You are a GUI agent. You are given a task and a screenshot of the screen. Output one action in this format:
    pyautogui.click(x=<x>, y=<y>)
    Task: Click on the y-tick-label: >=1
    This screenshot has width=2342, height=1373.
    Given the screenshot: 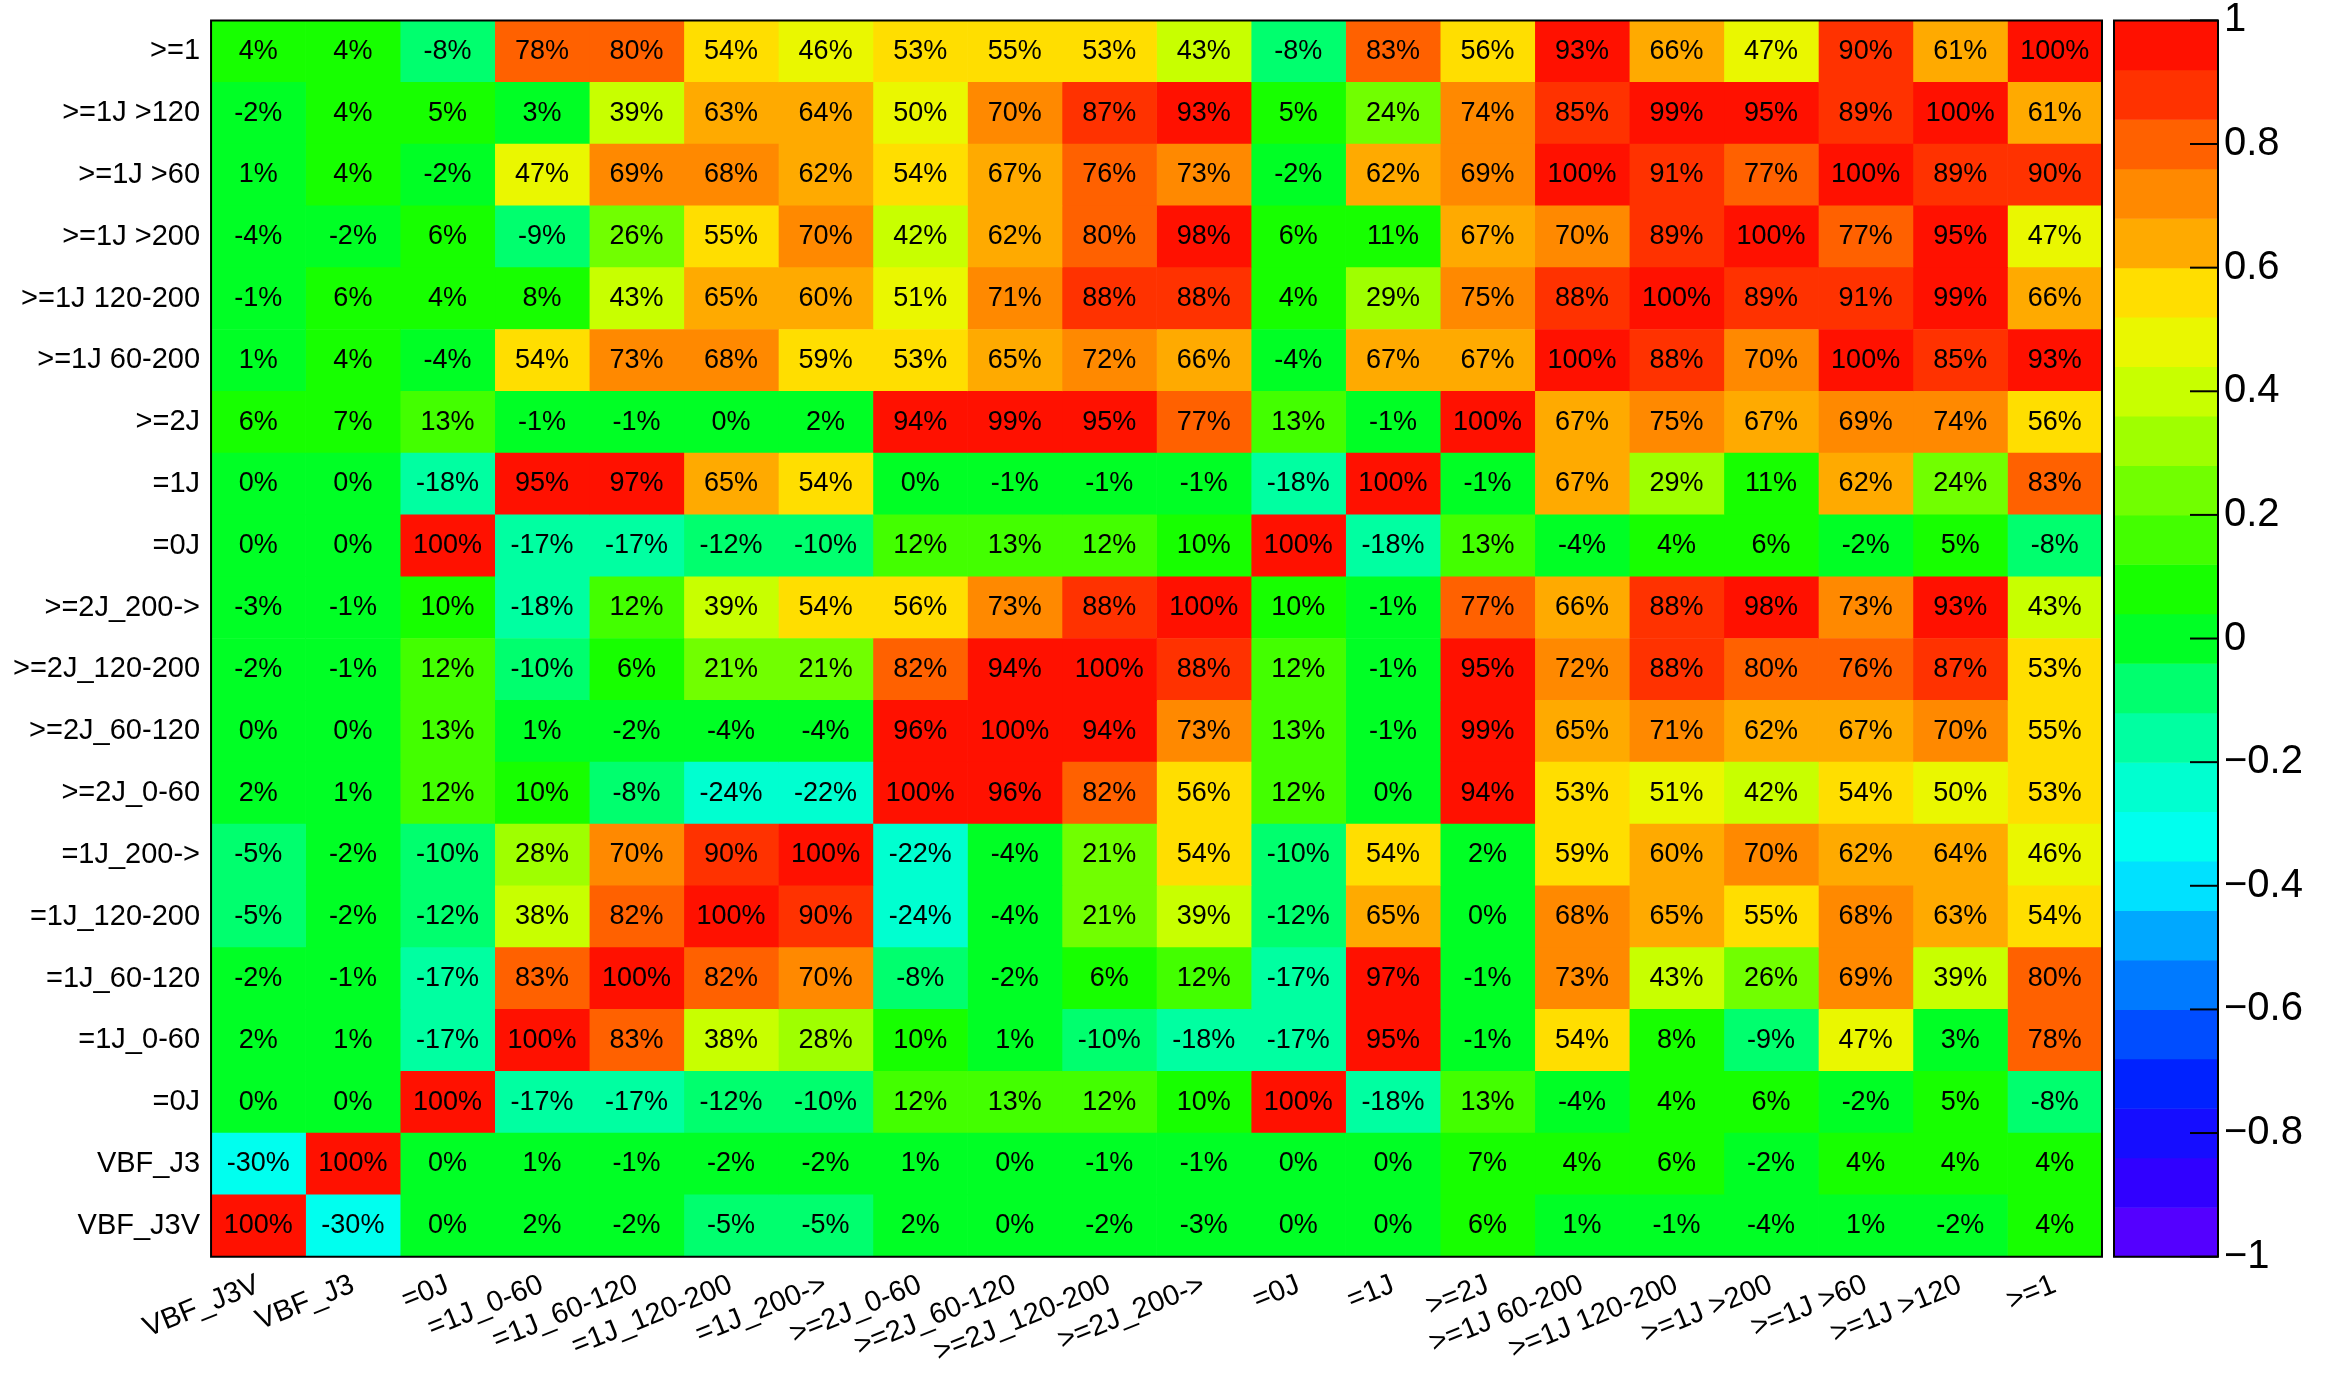 What is the action you would take?
    pyautogui.click(x=175, y=49)
    